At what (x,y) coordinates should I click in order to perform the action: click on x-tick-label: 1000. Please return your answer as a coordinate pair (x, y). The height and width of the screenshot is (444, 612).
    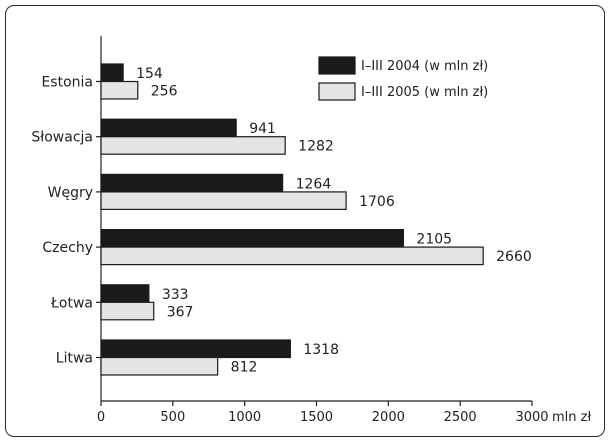
    Looking at the image, I should click on (244, 417).